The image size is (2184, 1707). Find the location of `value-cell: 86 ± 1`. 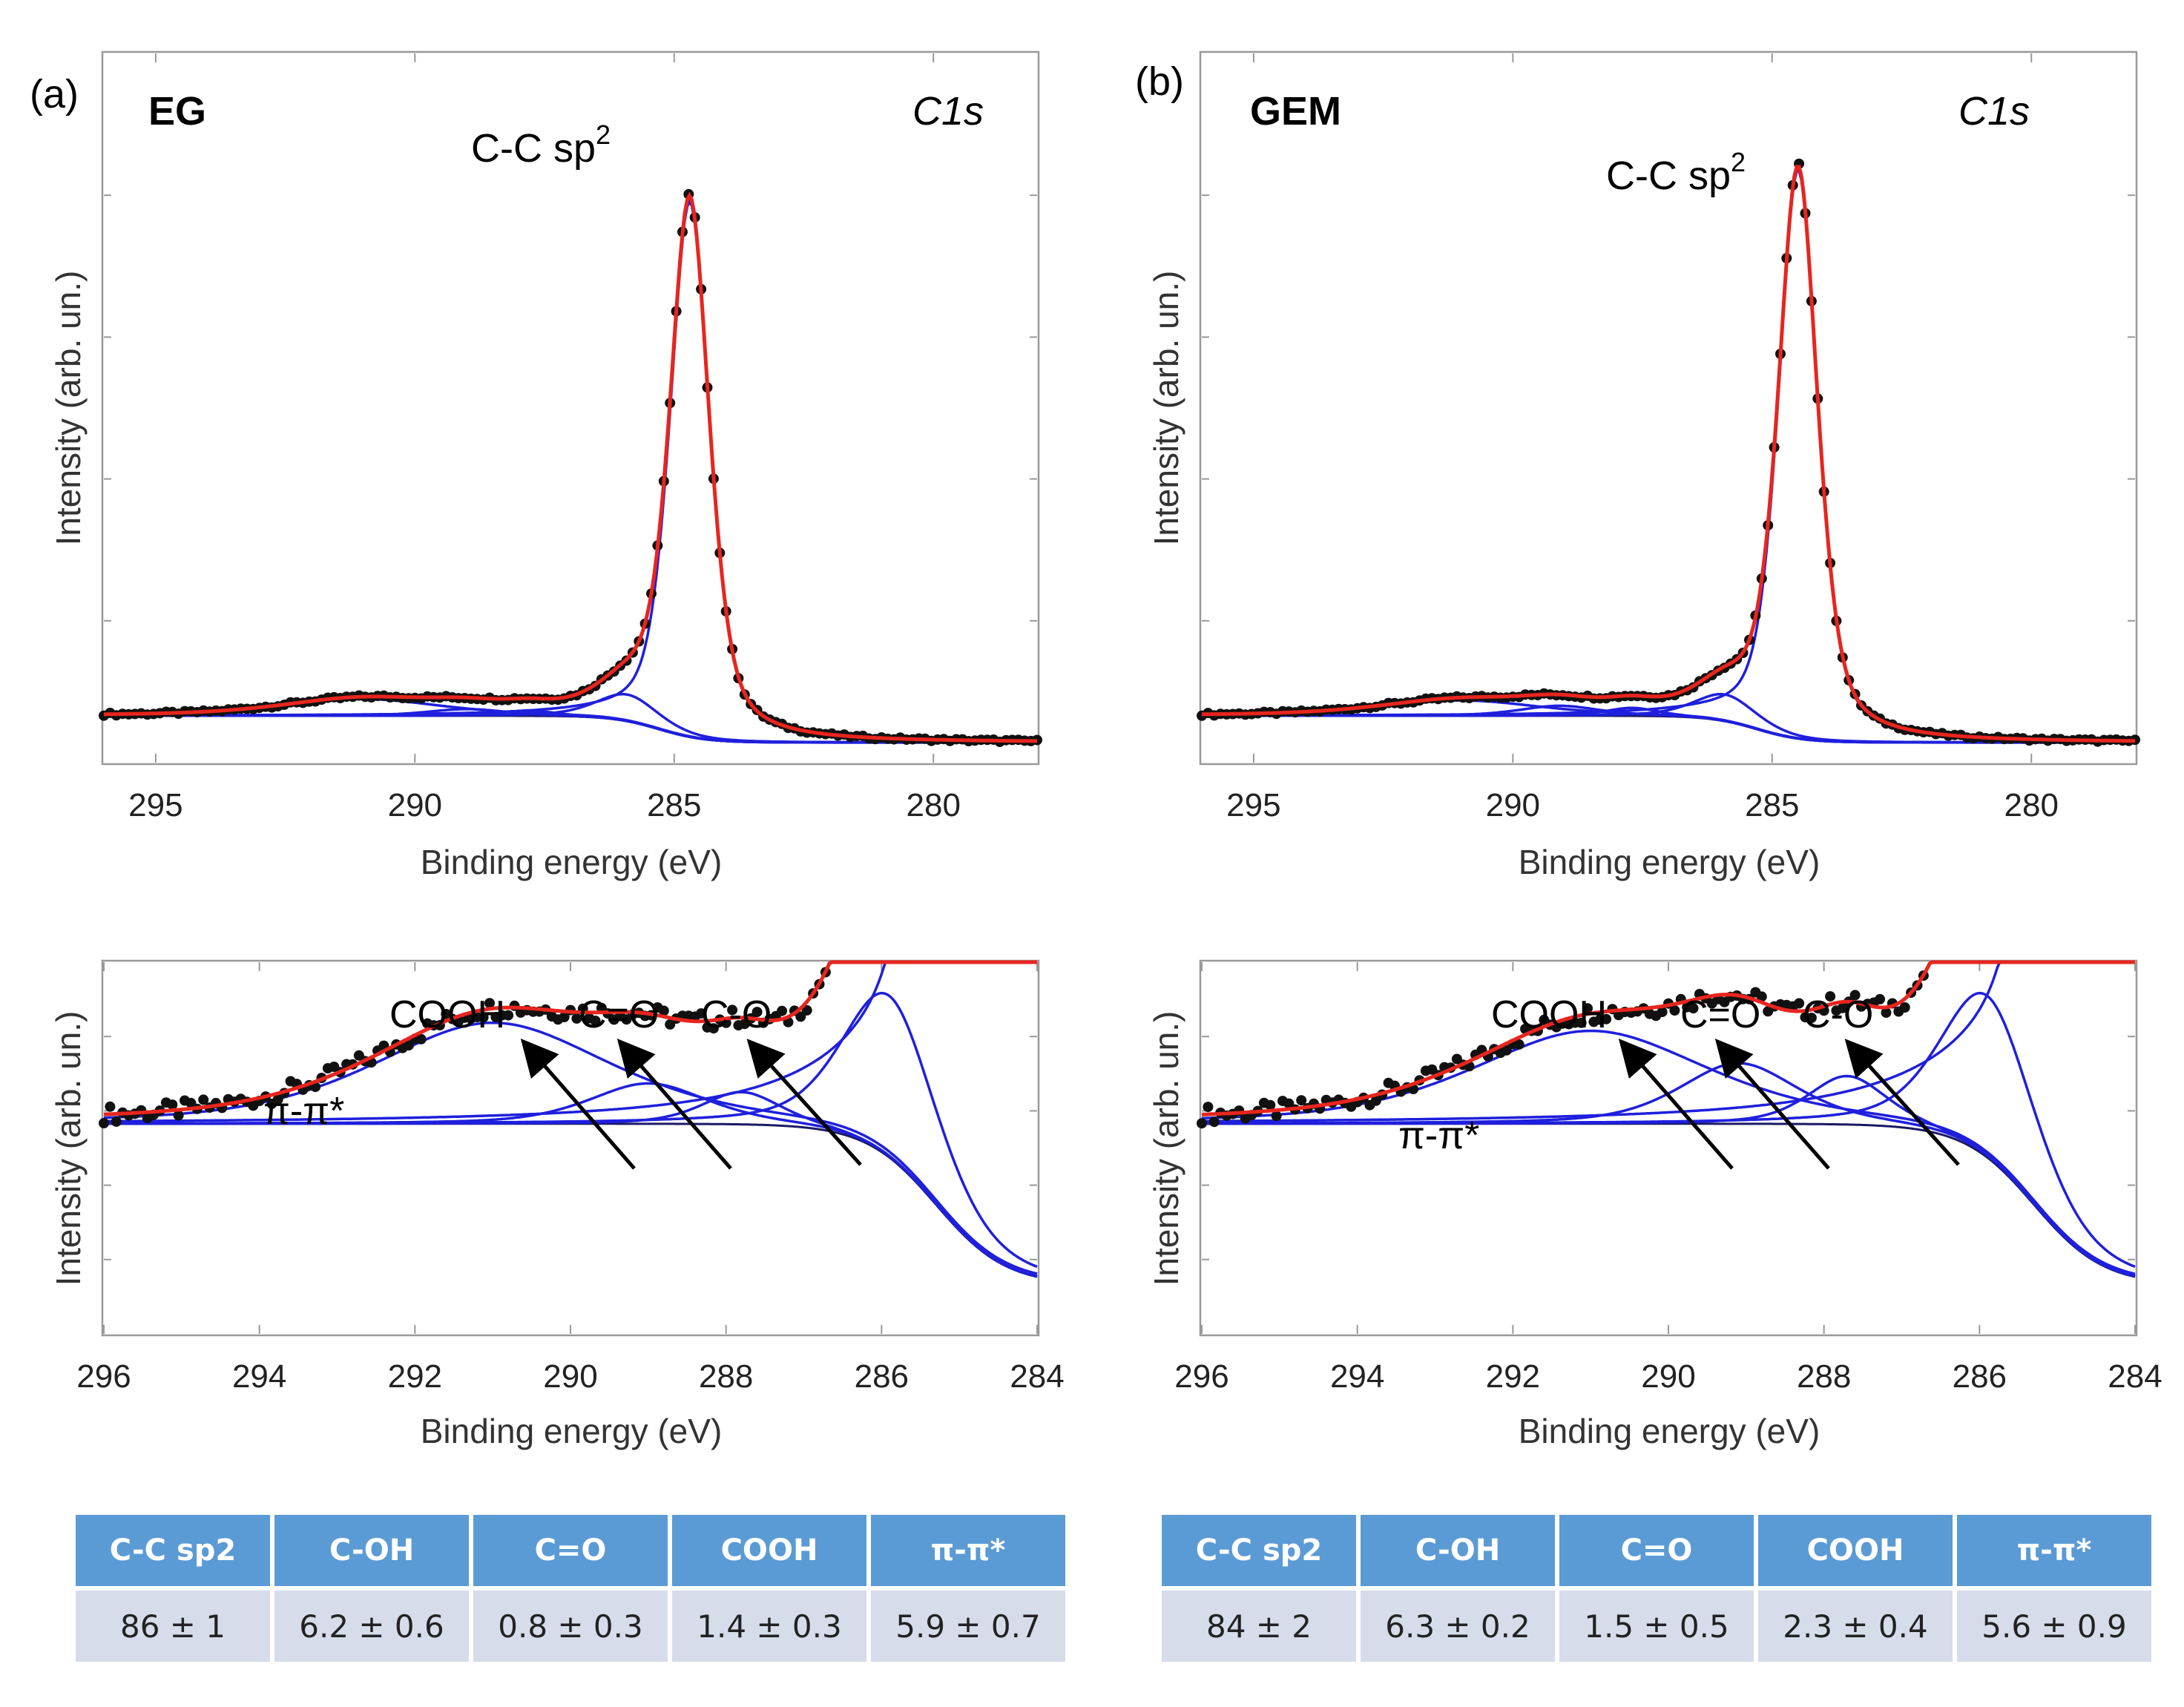

value-cell: 86 ± 1 is located at coordinates (173, 1626).